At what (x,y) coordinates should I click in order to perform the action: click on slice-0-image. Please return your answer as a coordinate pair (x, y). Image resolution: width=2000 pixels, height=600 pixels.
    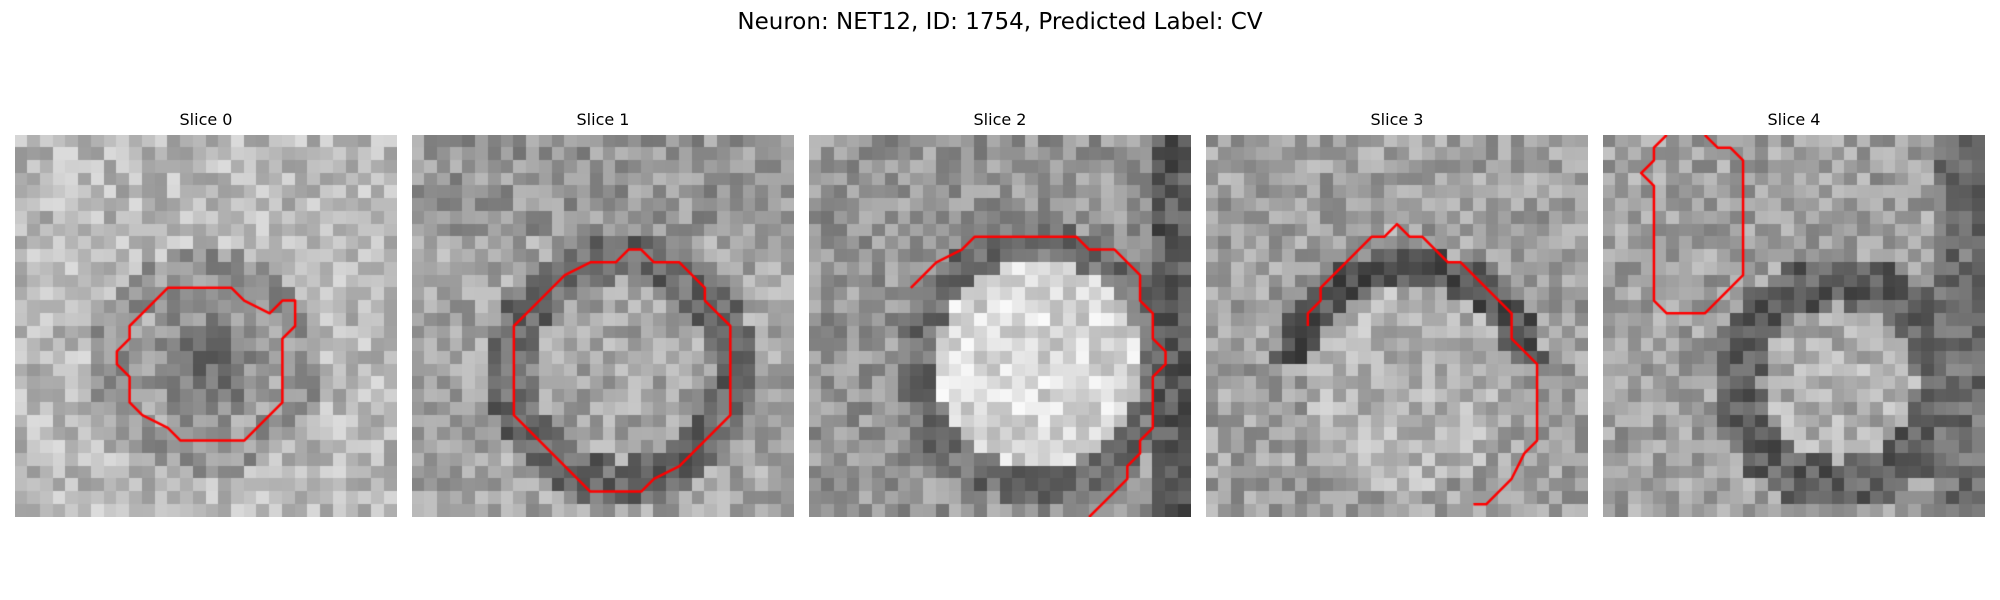
    Looking at the image, I should click on (206, 326).